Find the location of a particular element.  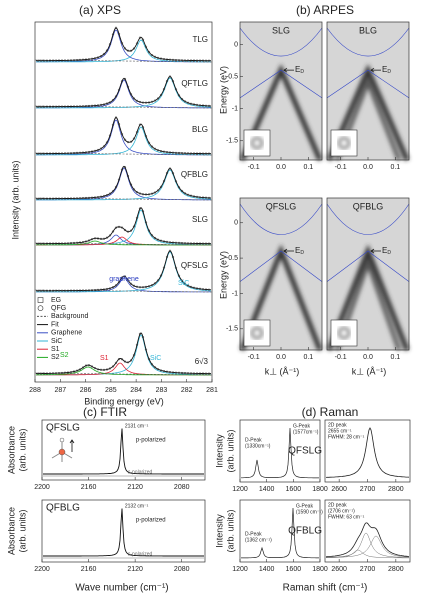

x-tick-label: 2160 is located at coordinates (89, 569).